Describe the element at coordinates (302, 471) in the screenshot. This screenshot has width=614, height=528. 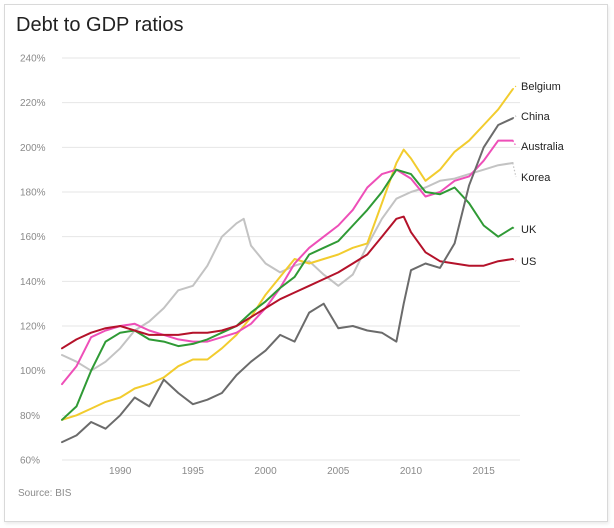
I see `x-axis-ticks: 1990 1995 2000 2005 2010 2015` at that location.